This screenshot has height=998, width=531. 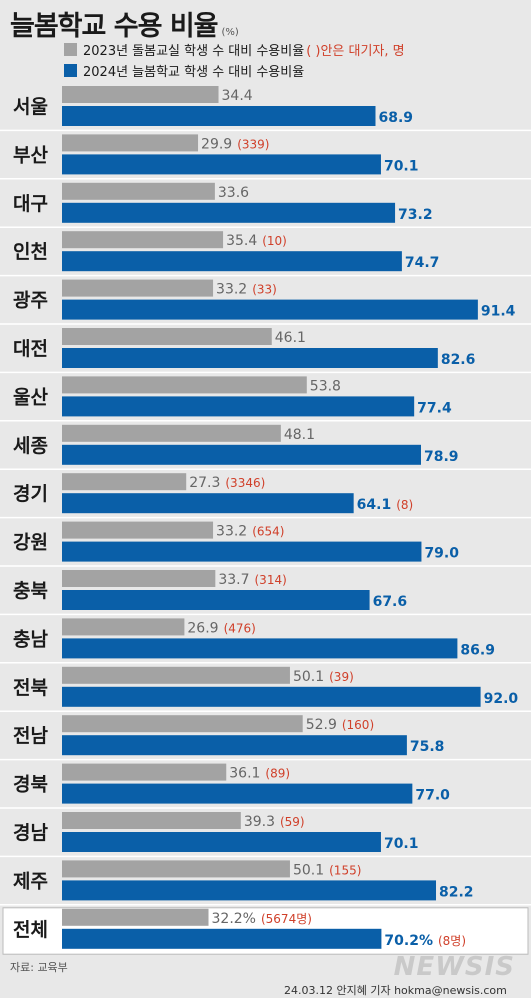 What do you see at coordinates (345, 870) in the screenshot?
I see `waitlist-label-2023: (155)` at bounding box center [345, 870].